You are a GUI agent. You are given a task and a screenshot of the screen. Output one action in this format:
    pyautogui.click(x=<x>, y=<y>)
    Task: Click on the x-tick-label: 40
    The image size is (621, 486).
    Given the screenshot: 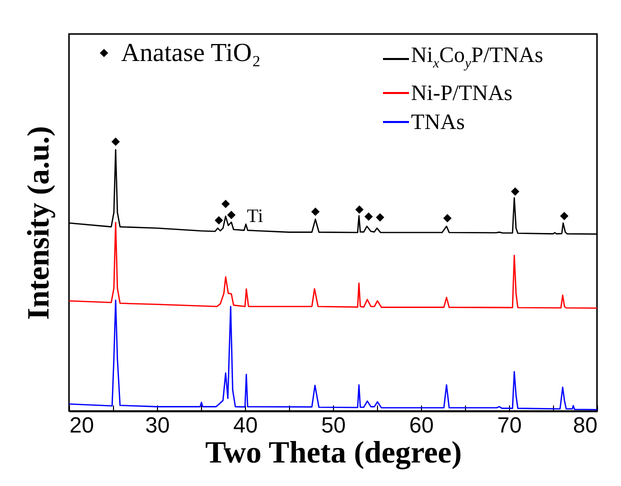 What is the action you would take?
    pyautogui.click(x=245, y=425)
    